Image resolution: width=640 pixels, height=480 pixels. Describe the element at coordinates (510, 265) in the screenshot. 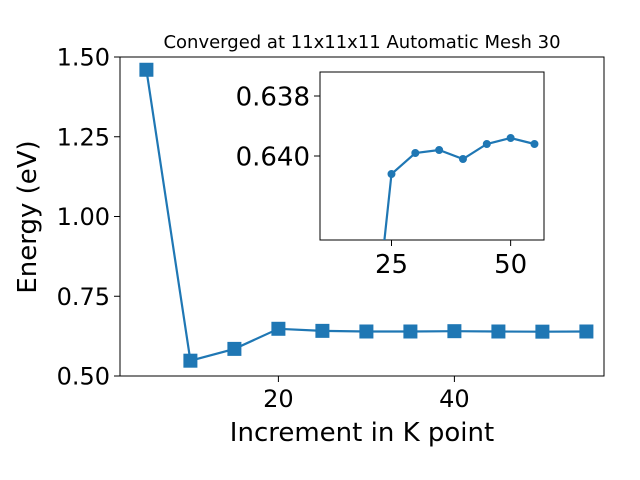

I see `x-tick-label: 50` at that location.